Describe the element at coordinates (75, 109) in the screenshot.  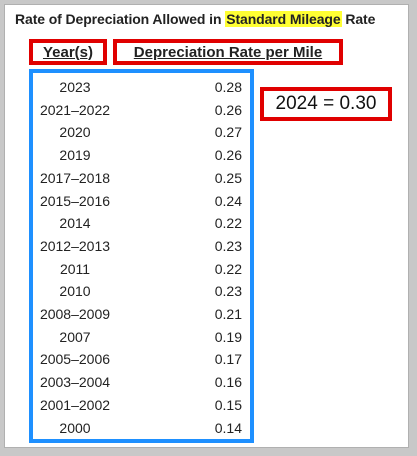
I see `year-cell: 2021–2022` at that location.